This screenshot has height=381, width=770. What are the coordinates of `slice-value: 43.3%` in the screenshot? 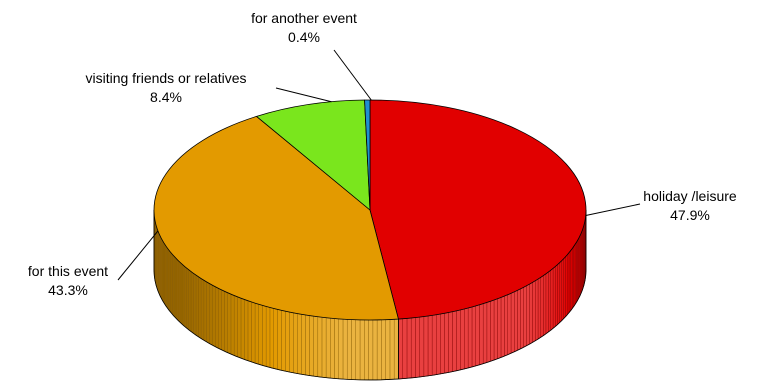 It's located at (68, 290).